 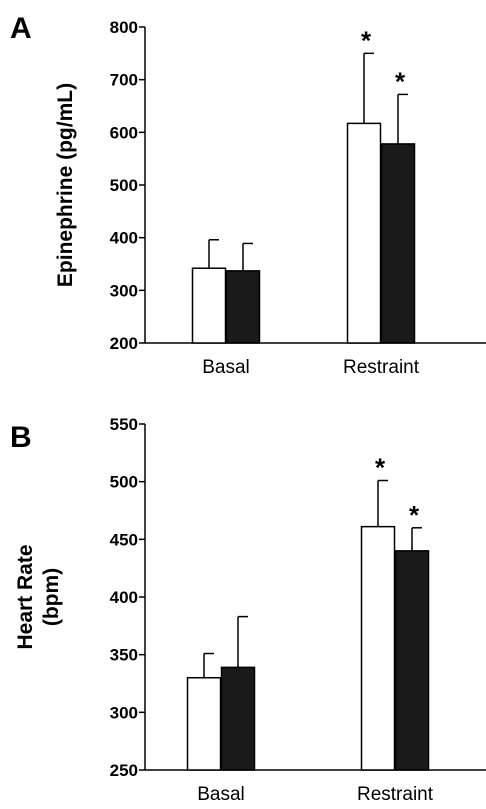 I want to click on y-axis-title-line: Heart Rate, so click(x=25, y=596).